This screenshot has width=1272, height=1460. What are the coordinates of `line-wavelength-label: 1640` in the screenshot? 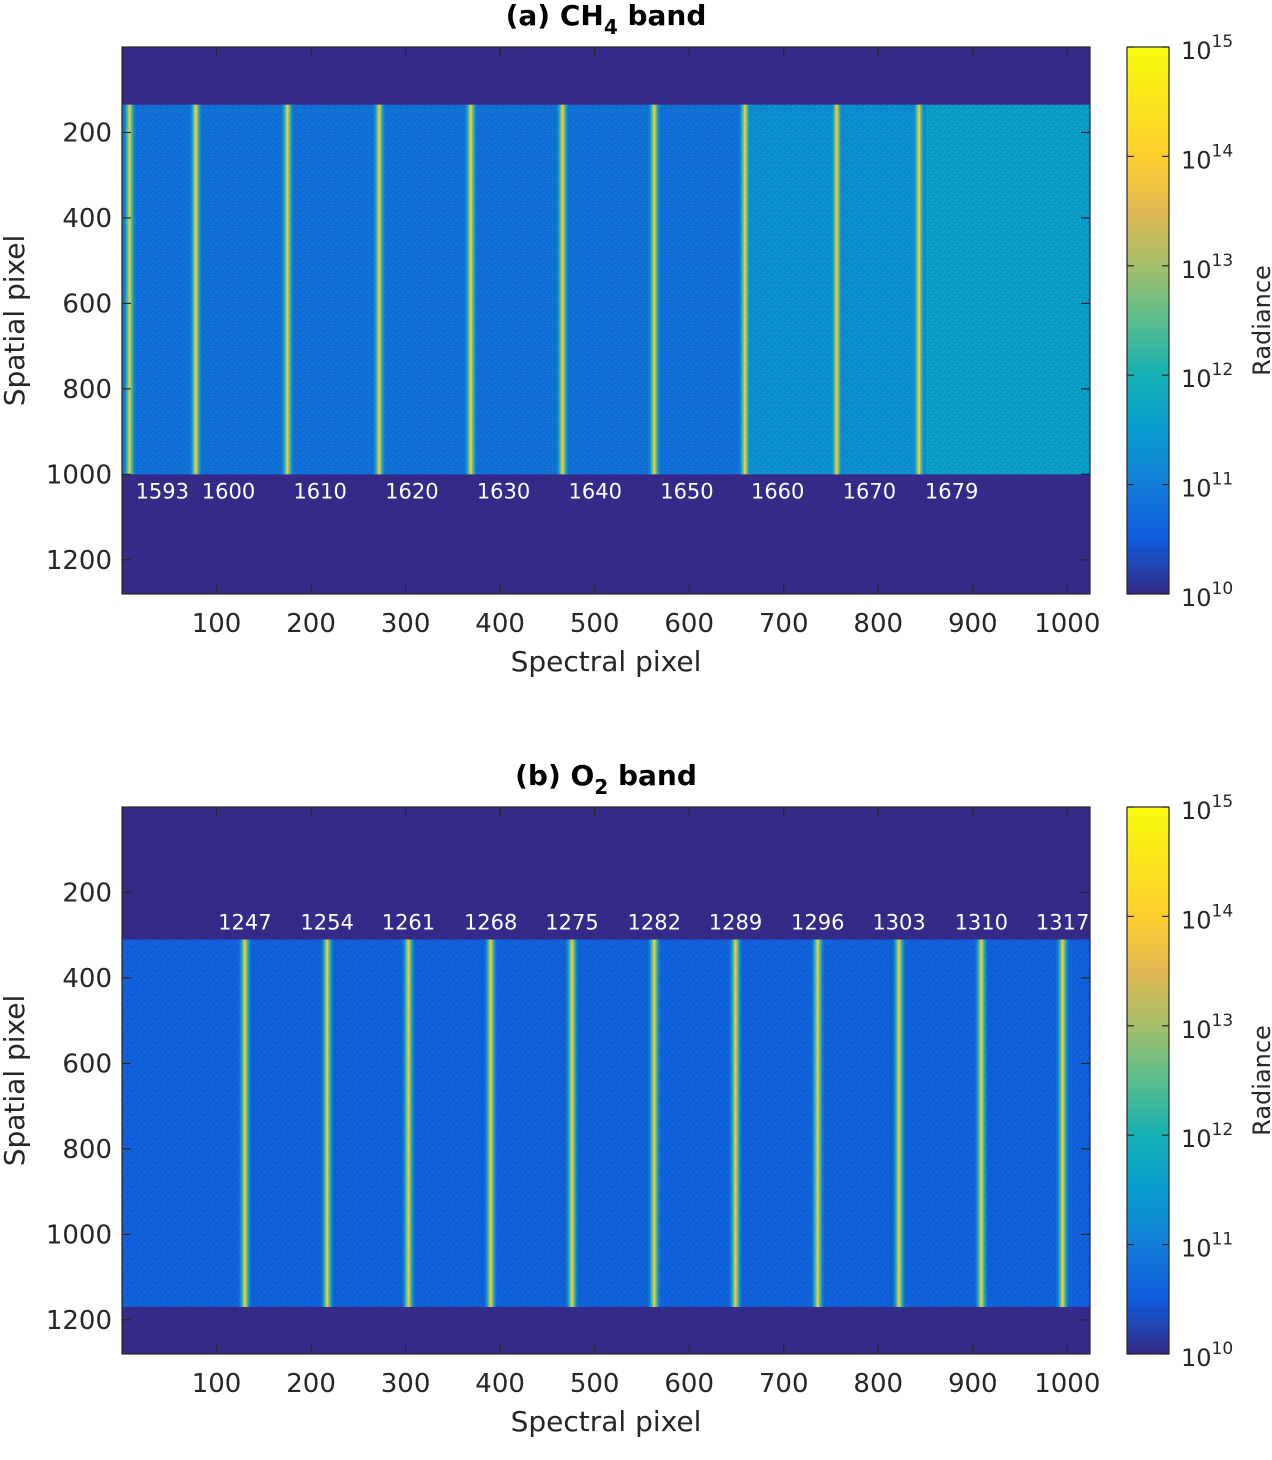 It's located at (595, 491).